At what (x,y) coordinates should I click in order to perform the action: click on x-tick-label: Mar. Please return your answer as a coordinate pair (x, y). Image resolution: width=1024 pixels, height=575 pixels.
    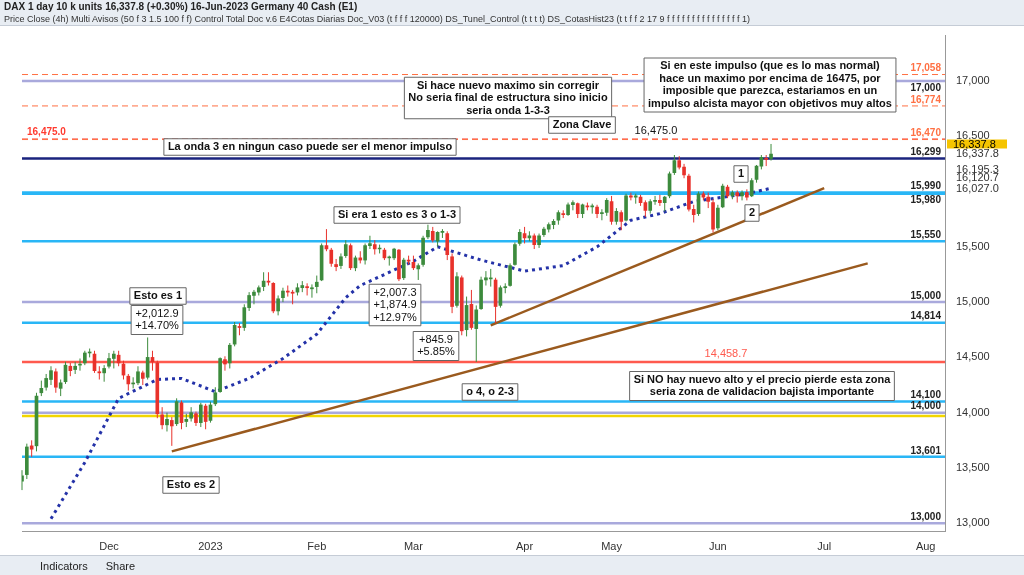
    Looking at the image, I should click on (413, 545).